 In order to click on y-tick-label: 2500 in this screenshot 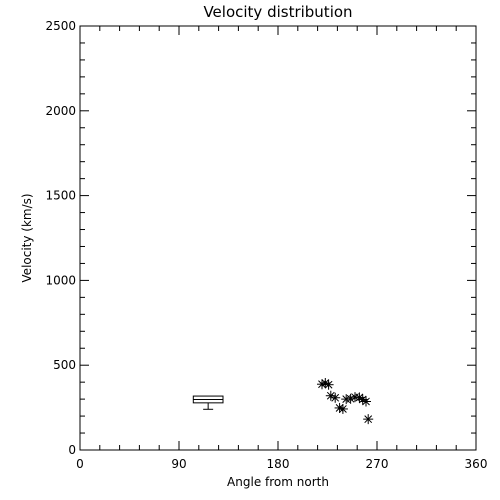, I will do `click(60, 26)`.